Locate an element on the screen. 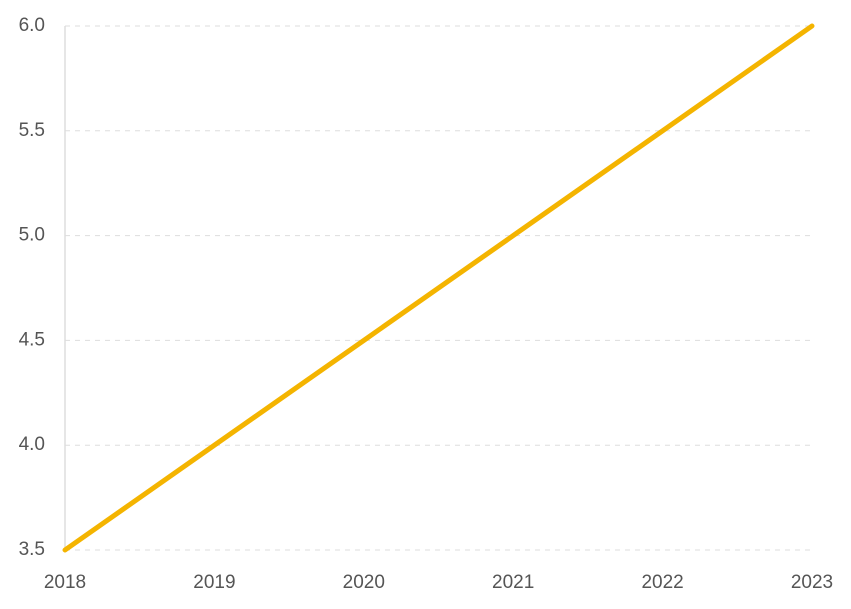 The image size is (851, 609). x-tick-label: 2023 is located at coordinates (812, 582).